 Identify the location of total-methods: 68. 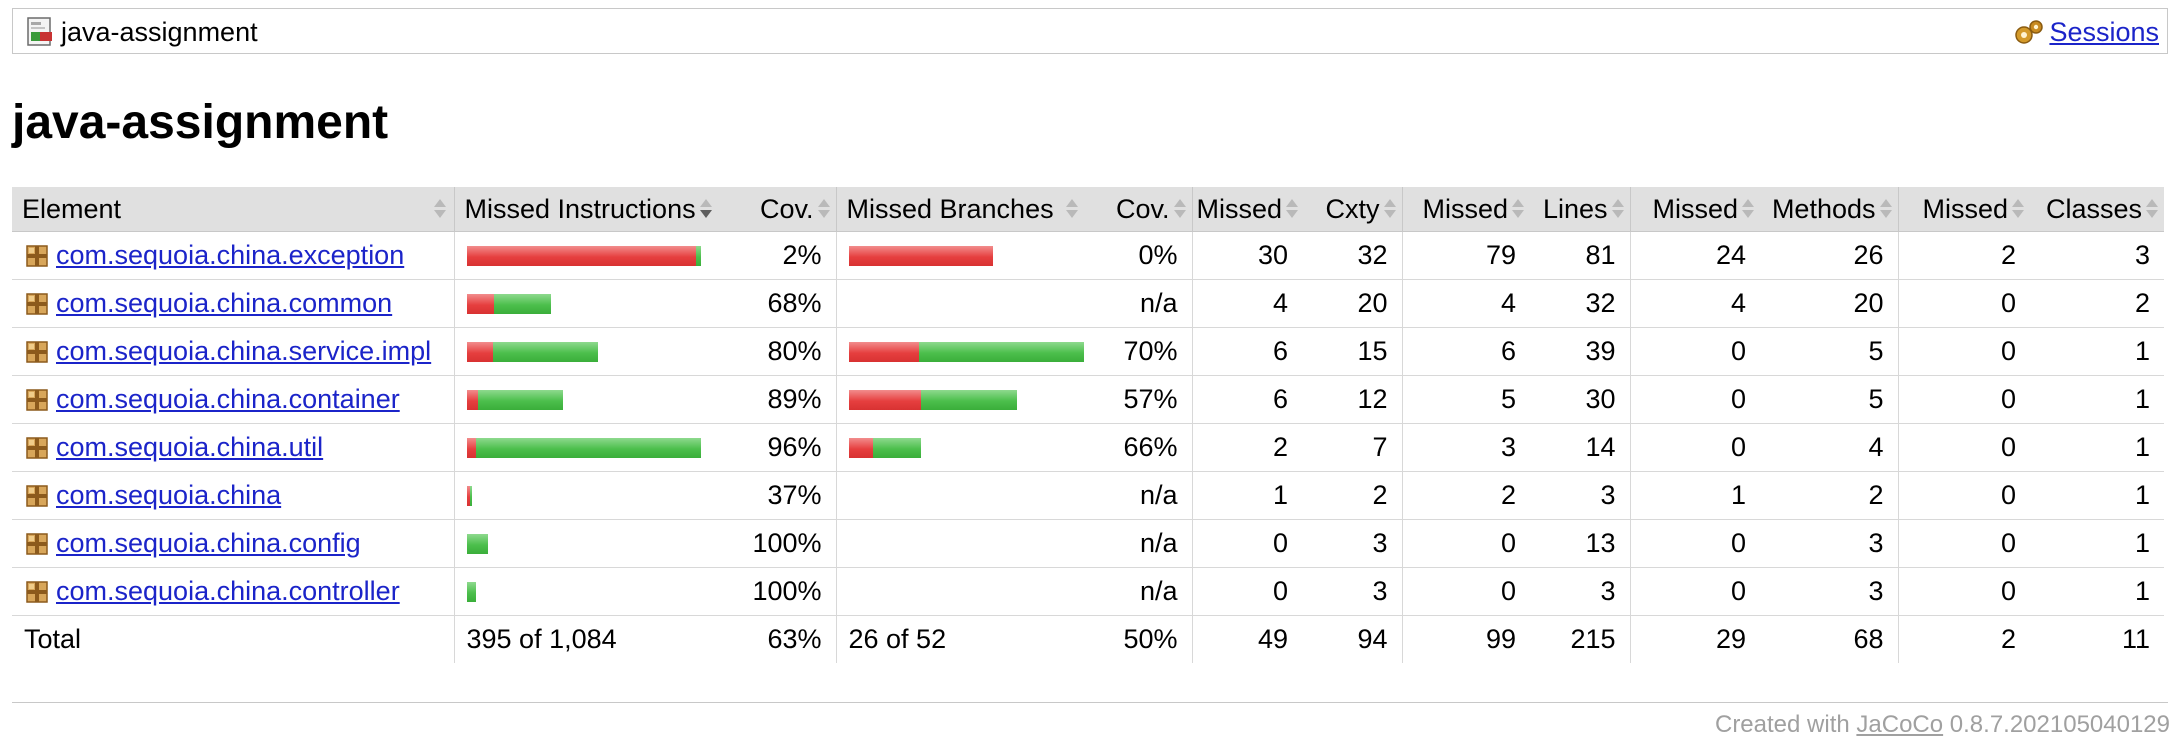
(1868, 639).